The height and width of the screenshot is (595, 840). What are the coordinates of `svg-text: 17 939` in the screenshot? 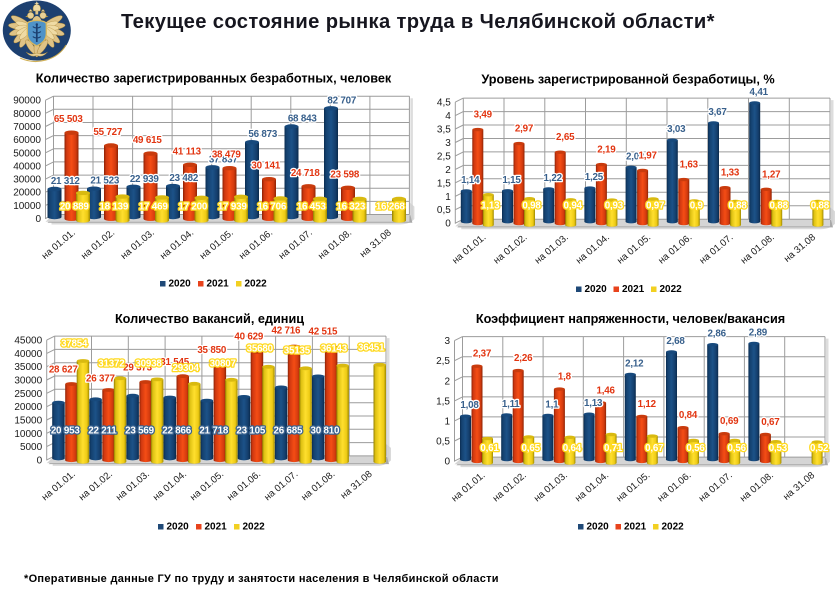 It's located at (233, 207).